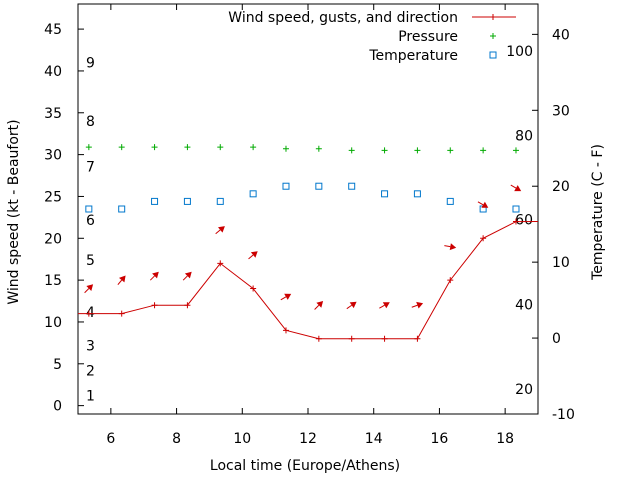 The height and width of the screenshot is (480, 640). What do you see at coordinates (519, 52) in the screenshot?
I see `fahrenheit-label: 100` at bounding box center [519, 52].